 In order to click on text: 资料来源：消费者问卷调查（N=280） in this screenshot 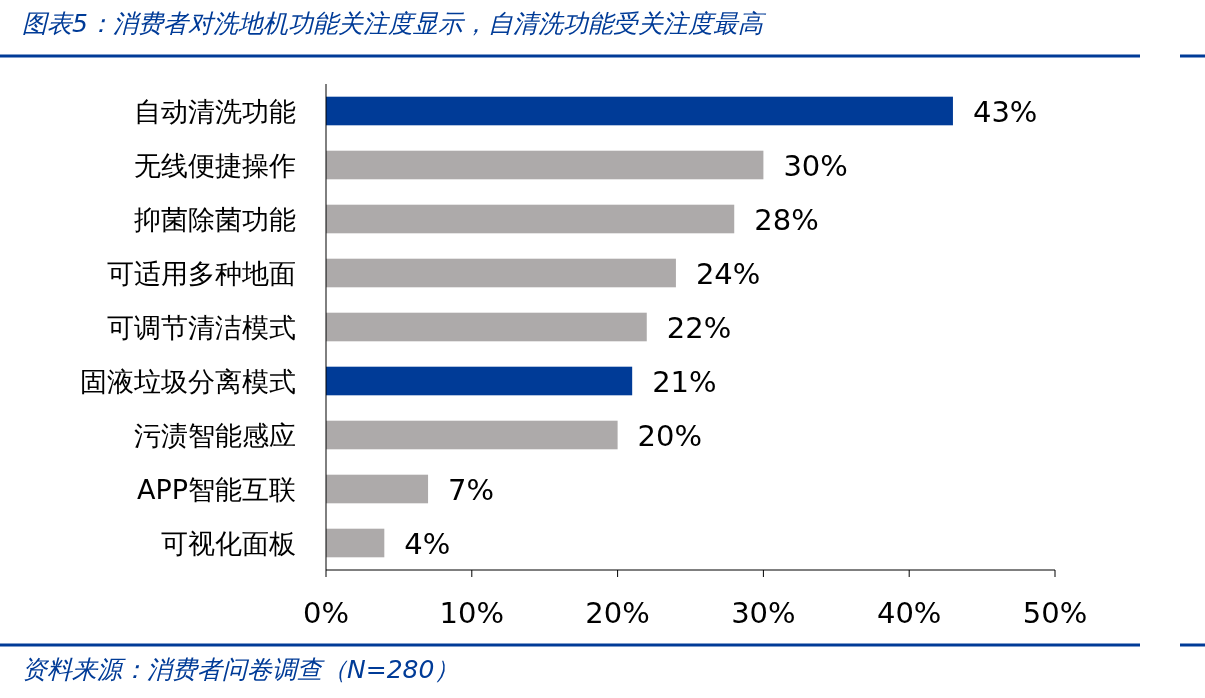, I will do `click(241, 669)`.